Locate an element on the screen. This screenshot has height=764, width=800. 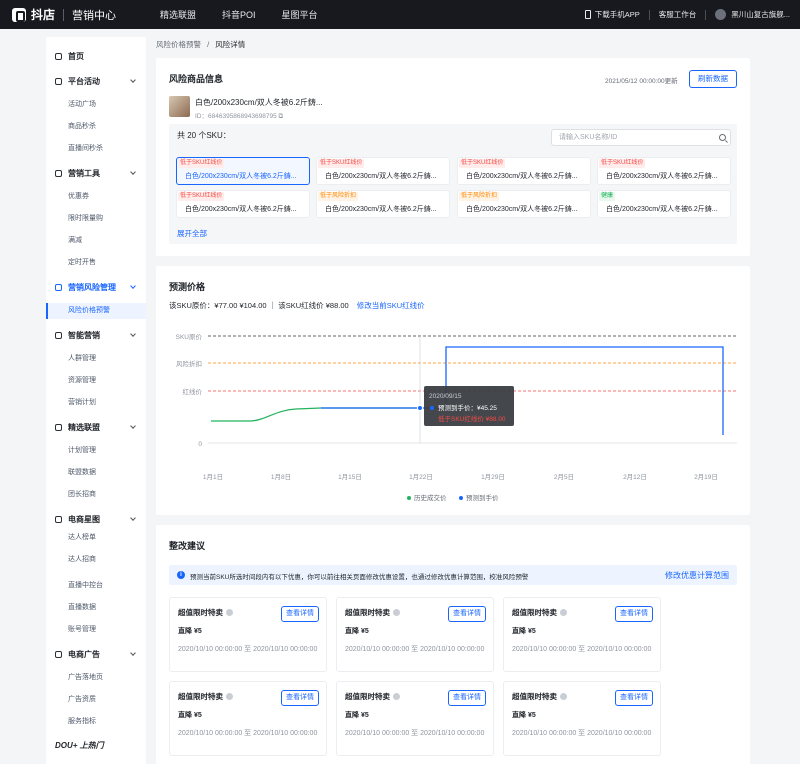
sidebar-item-scheduled-sale: 定时开售 is located at coordinates (82, 262).